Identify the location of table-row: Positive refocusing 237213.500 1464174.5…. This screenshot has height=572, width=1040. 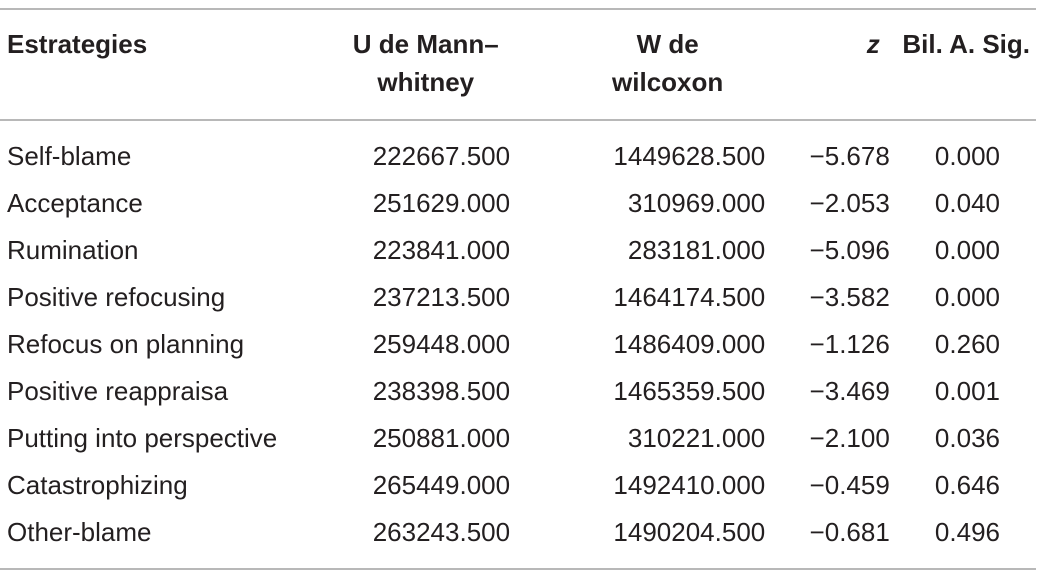
(518, 297).